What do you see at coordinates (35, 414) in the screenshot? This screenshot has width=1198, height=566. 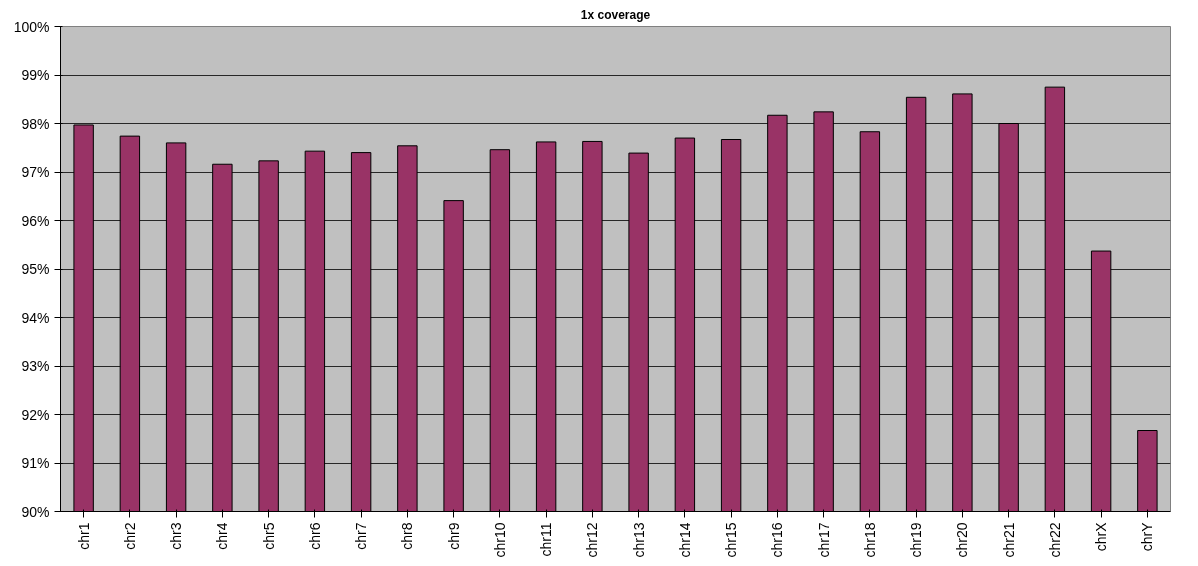 I see `y-tick-label: 92%` at bounding box center [35, 414].